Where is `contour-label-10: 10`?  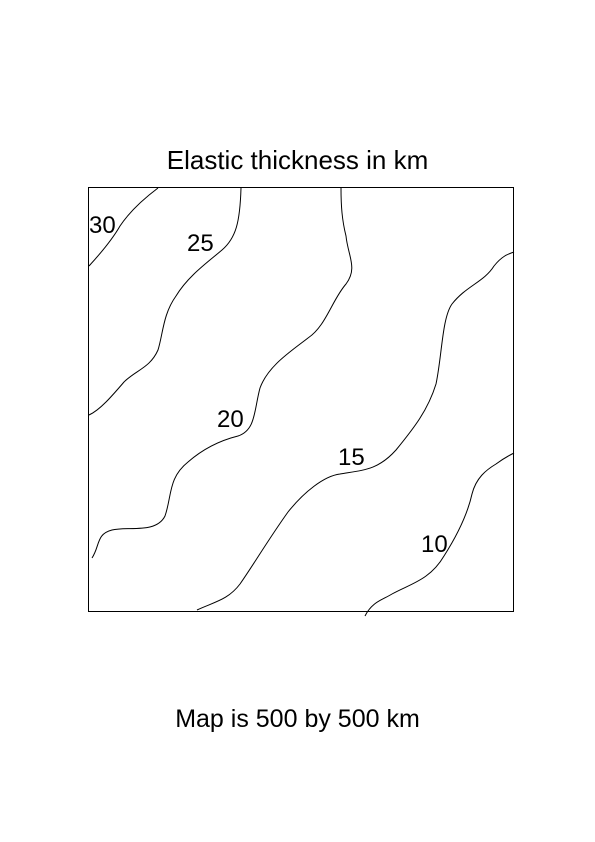 contour-label-10: 10 is located at coordinates (434, 544).